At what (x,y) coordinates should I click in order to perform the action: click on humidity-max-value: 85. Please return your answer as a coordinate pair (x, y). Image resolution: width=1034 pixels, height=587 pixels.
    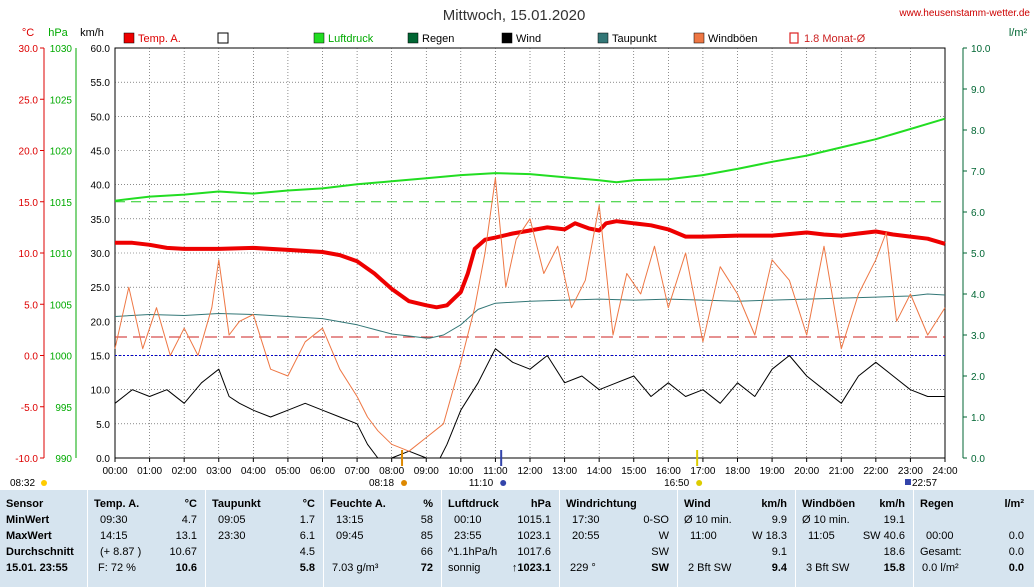
    Looking at the image, I should click on (426, 536).